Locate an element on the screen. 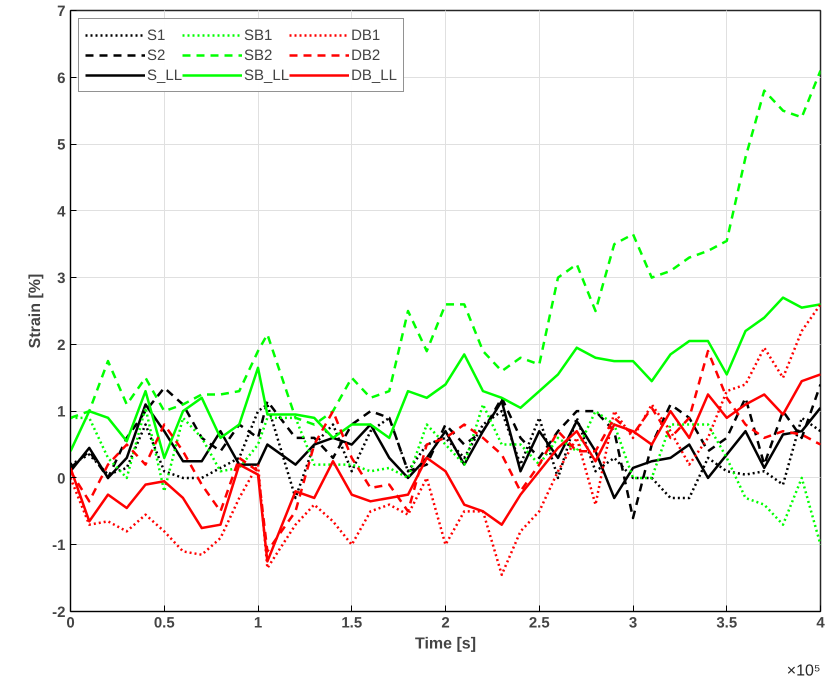 The height and width of the screenshot is (684, 830). y-tick-label: -2 is located at coordinates (59, 612).